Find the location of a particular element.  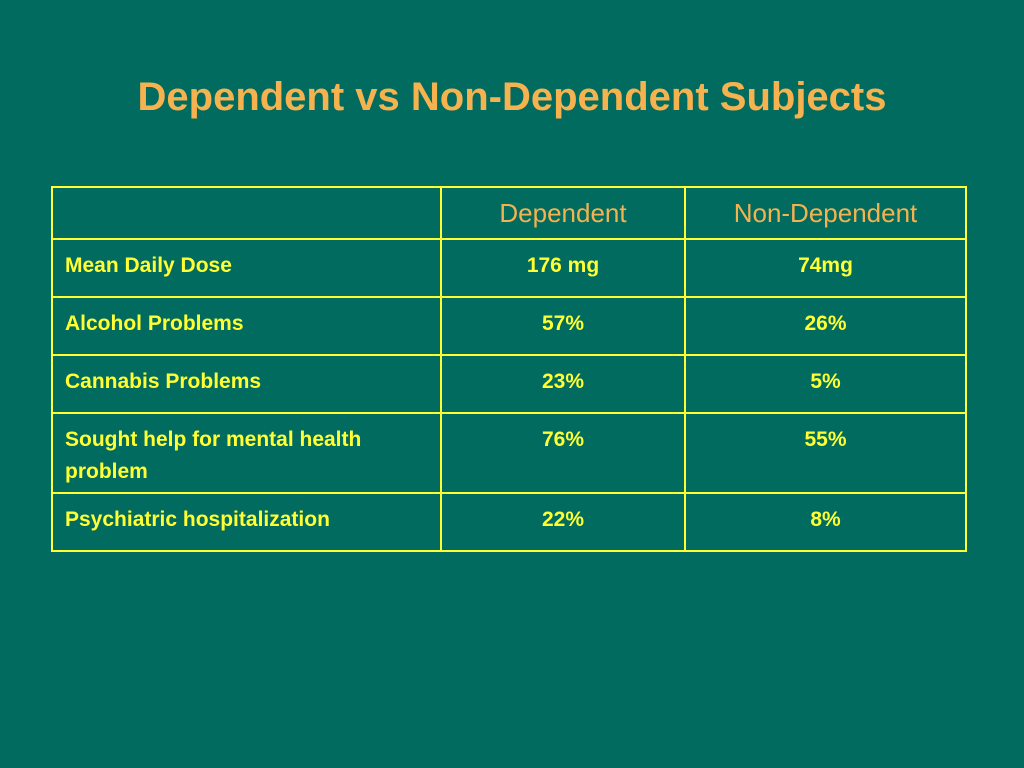

dependent-value: 22% is located at coordinates (563, 522).